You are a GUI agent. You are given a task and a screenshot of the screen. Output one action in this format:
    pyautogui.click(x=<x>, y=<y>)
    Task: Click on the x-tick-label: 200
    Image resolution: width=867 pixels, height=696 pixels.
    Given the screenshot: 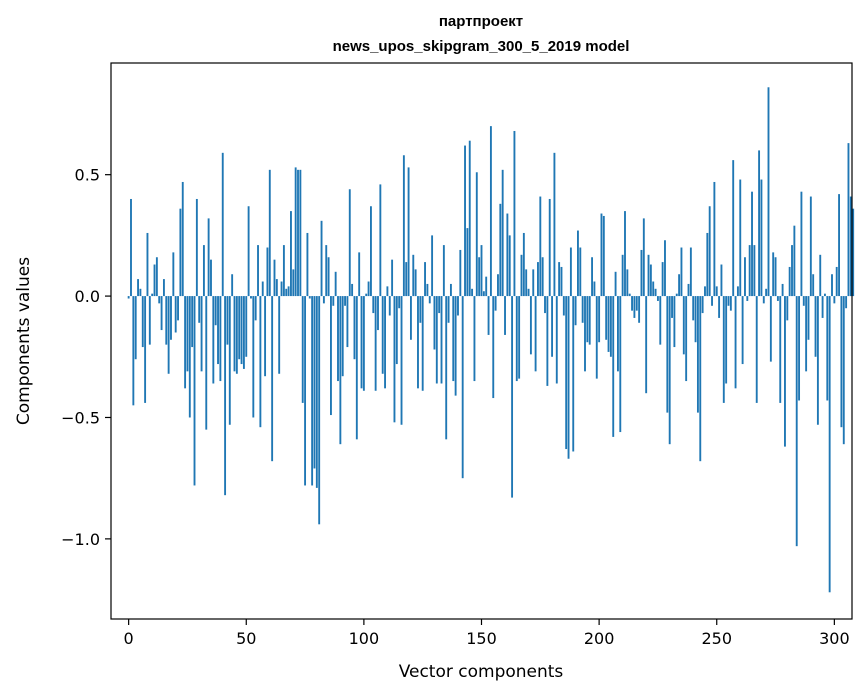 What is the action you would take?
    pyautogui.click(x=599, y=638)
    